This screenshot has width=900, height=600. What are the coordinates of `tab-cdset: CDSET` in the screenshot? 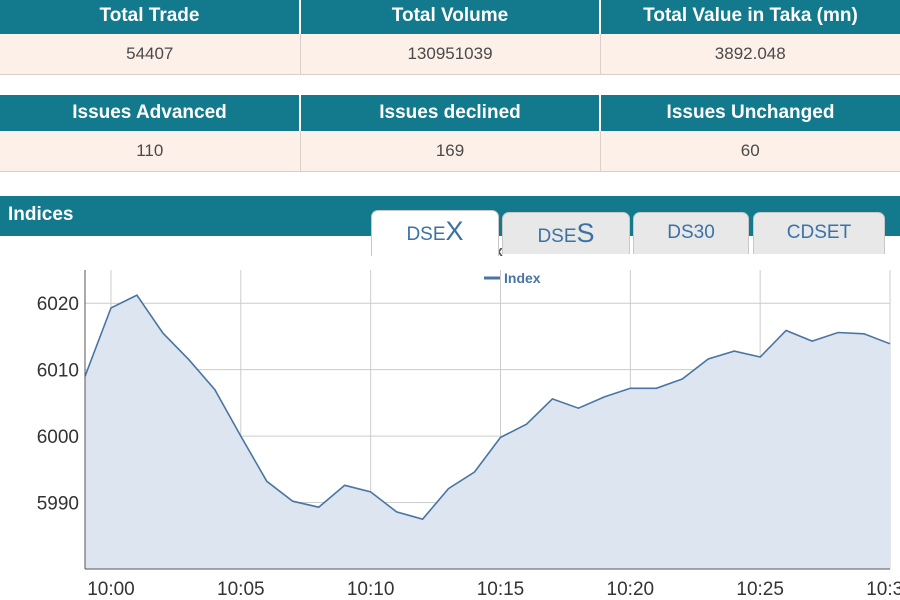 It's located at (819, 233).